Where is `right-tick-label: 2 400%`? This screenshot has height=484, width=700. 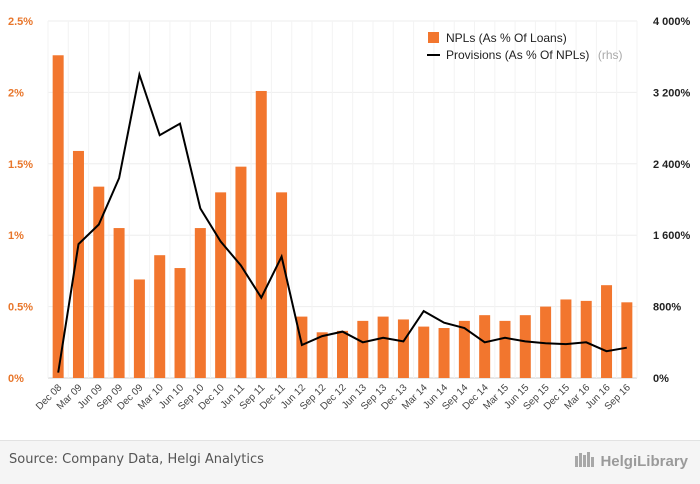
right-tick-label: 2 400% is located at coordinates (672, 165).